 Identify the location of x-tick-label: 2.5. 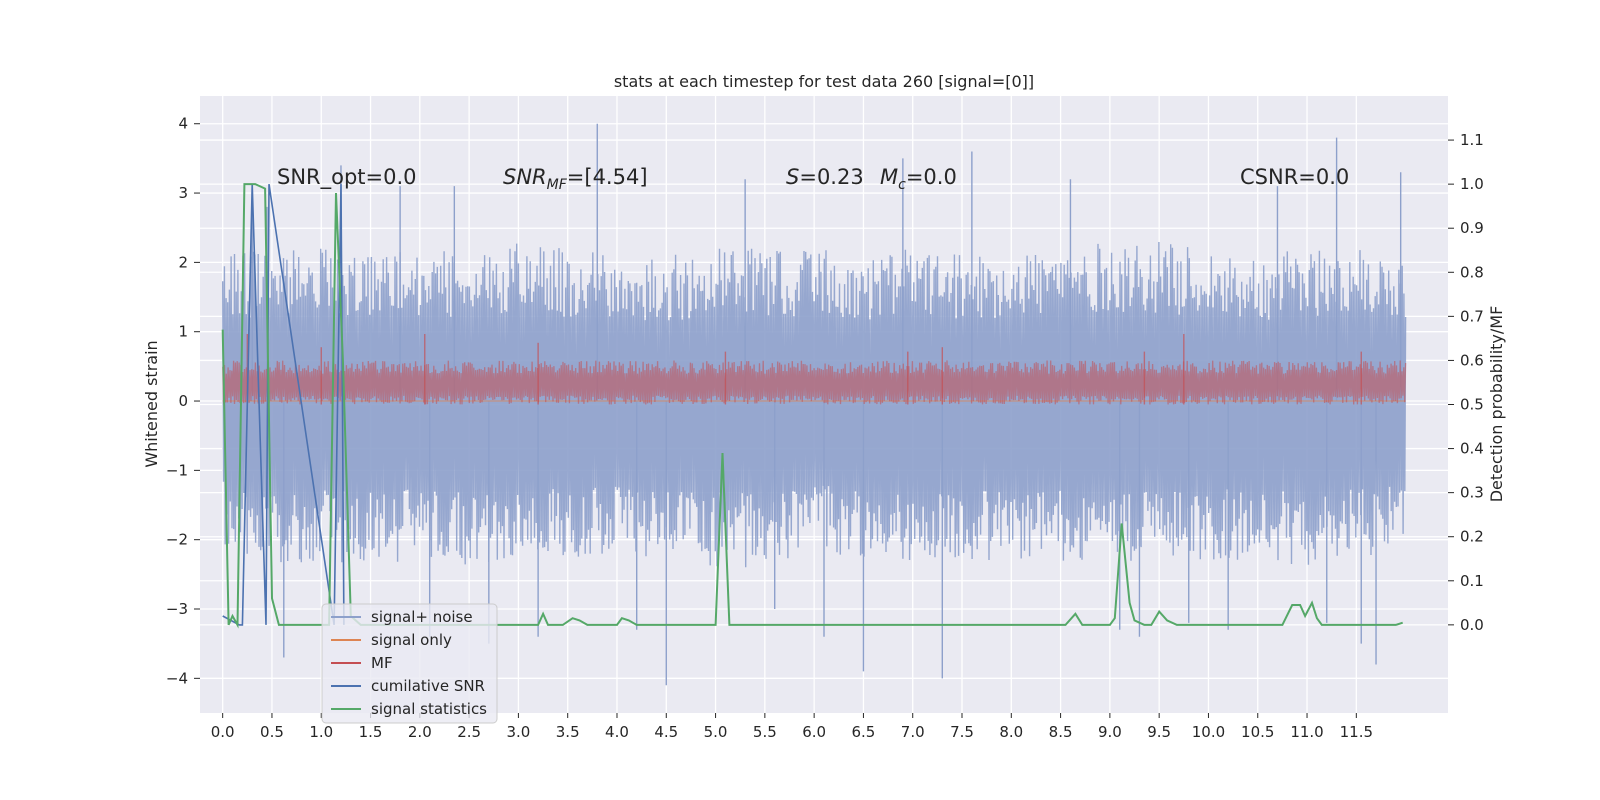
(469, 732).